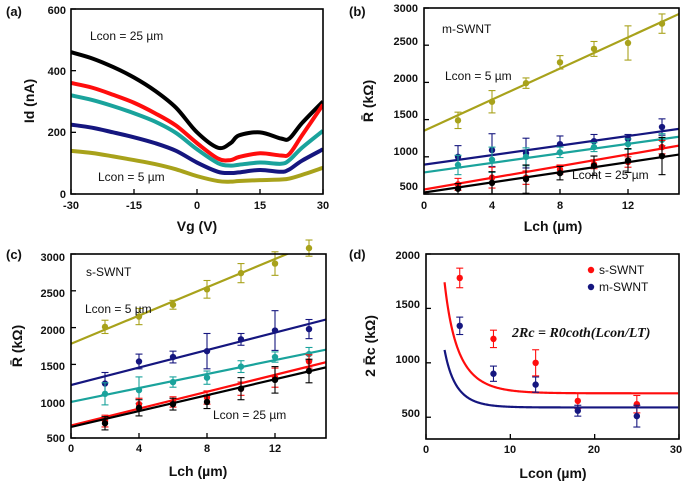 The image size is (685, 487). I want to click on panel-c-y-tick: 500, so click(56, 439).